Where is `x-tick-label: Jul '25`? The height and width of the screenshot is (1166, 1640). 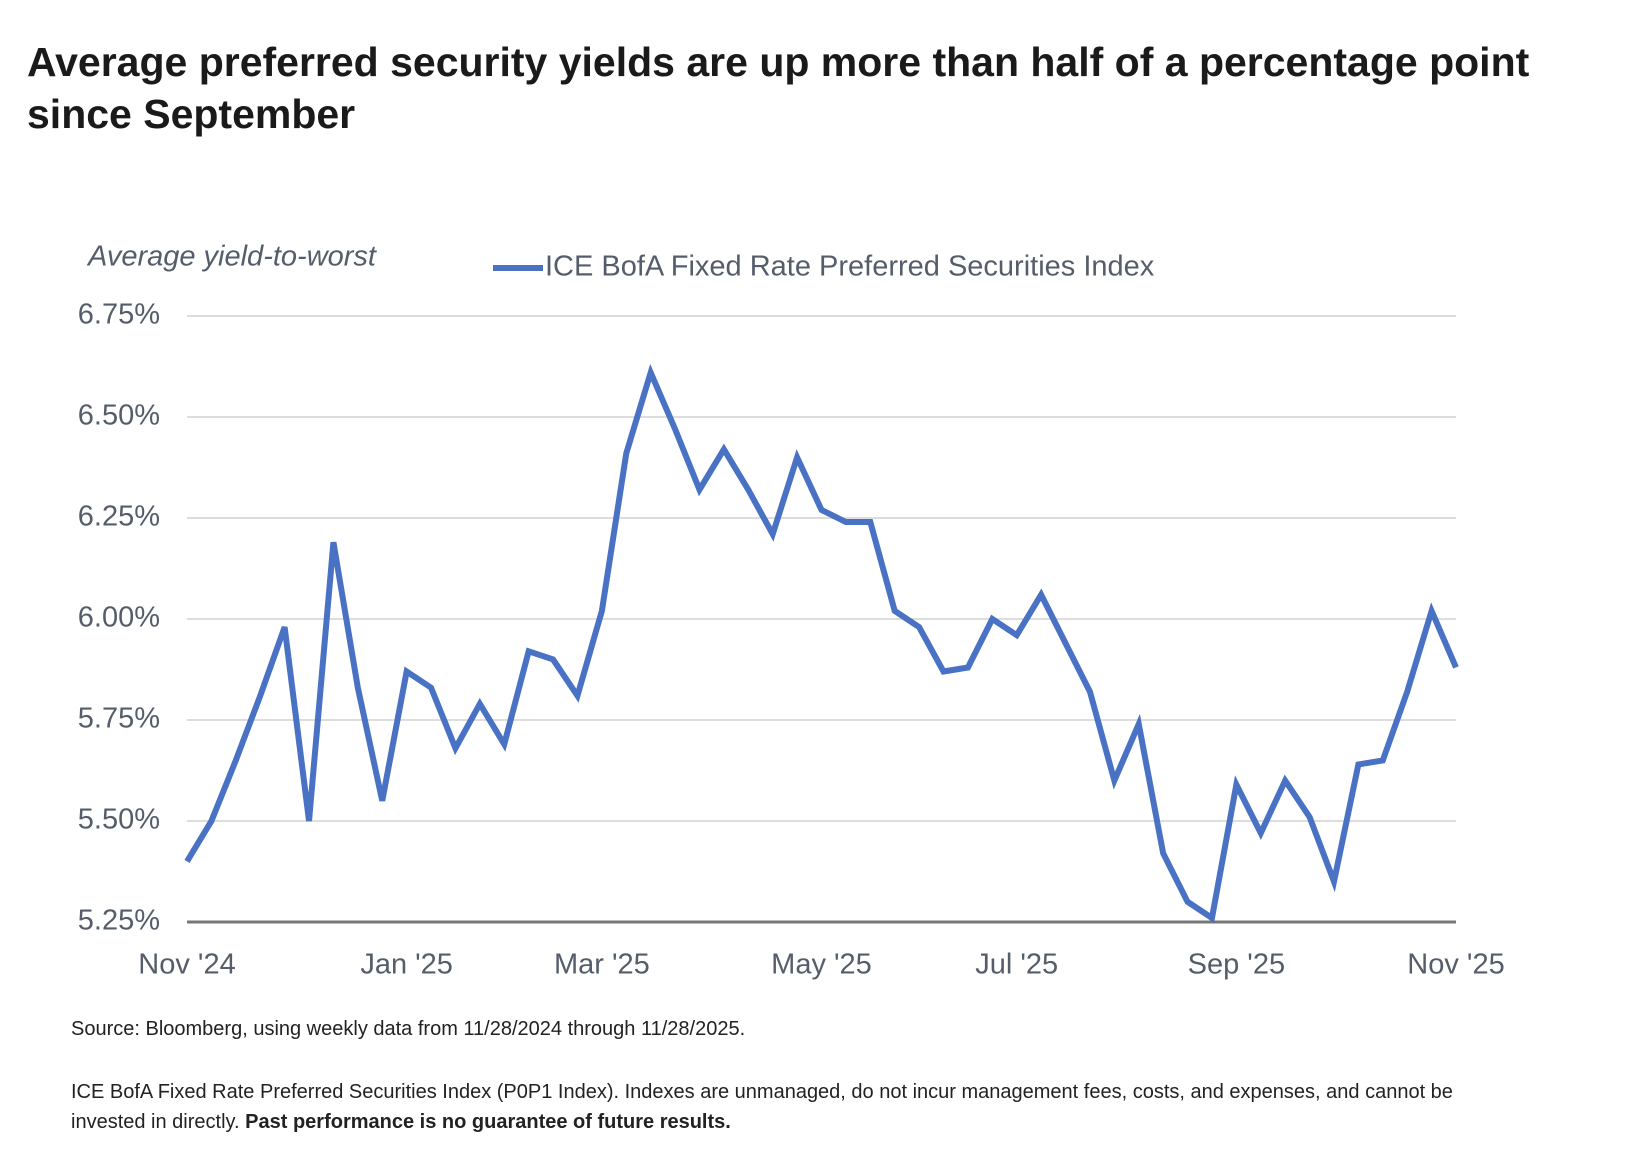
x-tick-label: Jul '25 is located at coordinates (1016, 965).